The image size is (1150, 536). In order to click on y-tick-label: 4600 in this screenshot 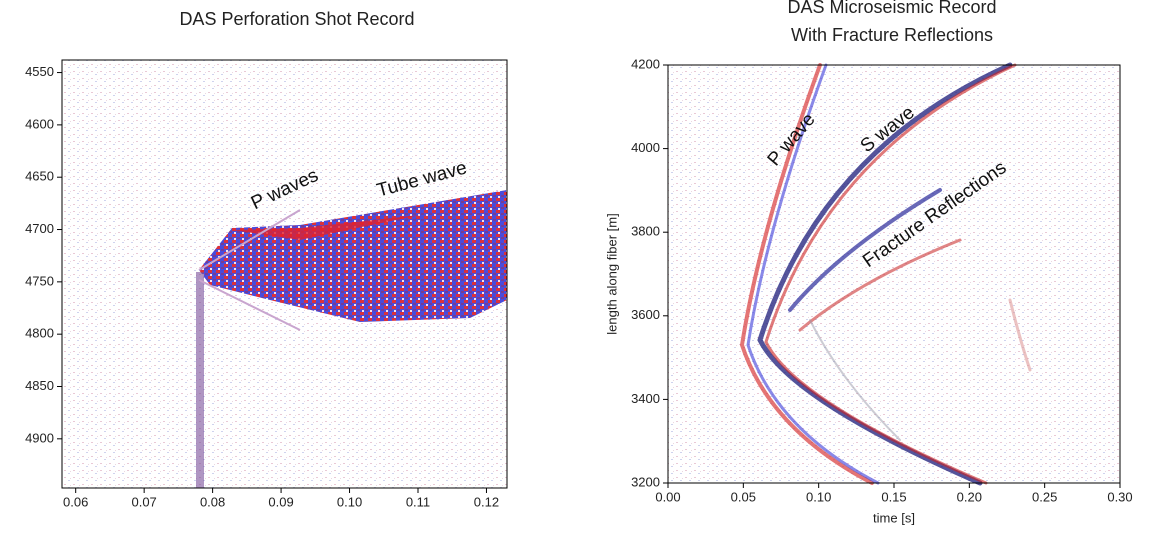, I will do `click(39, 123)`.